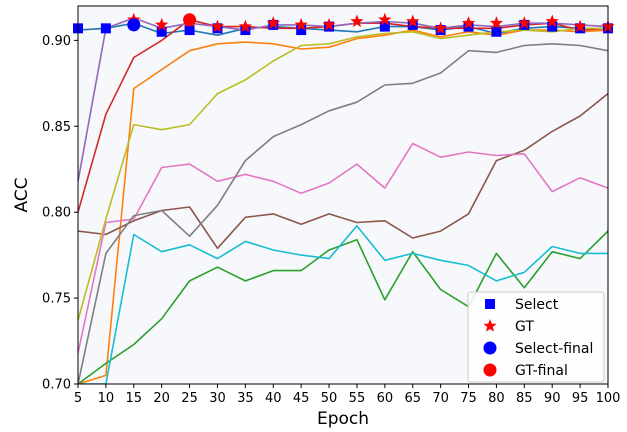  I want to click on x-tick-label: 5, so click(78, 398).